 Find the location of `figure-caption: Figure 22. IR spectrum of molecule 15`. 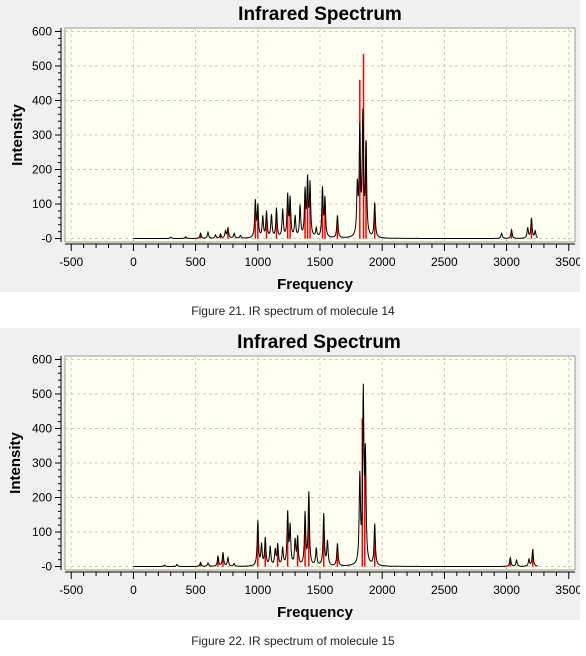

figure-caption: Figure 22. IR spectrum of molecule 15 is located at coordinates (293, 641).